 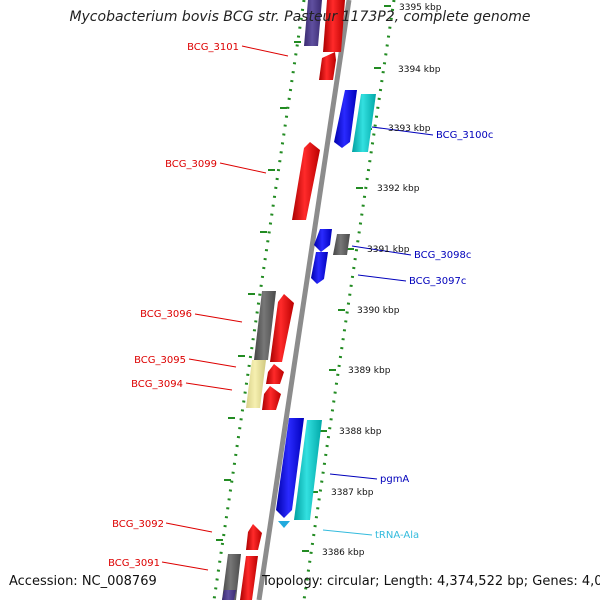 What do you see at coordinates (394, 479) in the screenshot?
I see `gene-label-pgma: pgmA` at bounding box center [394, 479].